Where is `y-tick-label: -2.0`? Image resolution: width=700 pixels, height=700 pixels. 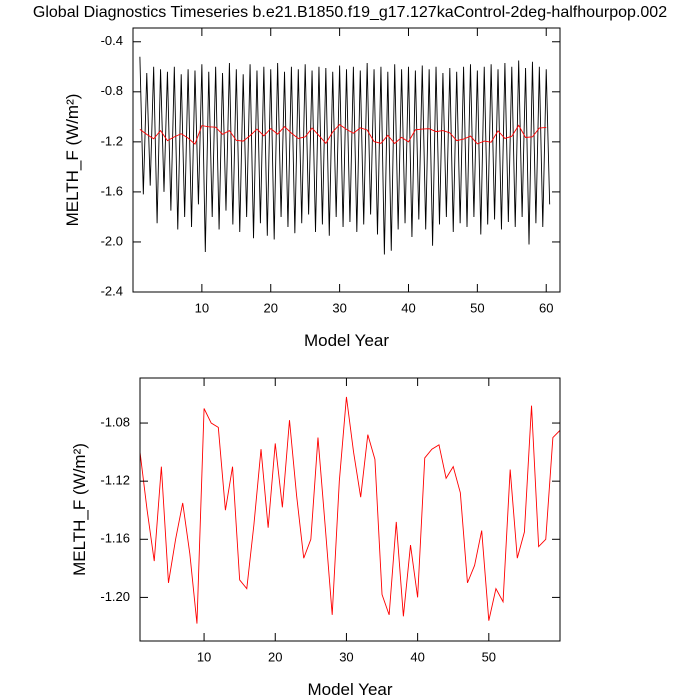 y-tick-label: -2.0 is located at coordinates (112, 240).